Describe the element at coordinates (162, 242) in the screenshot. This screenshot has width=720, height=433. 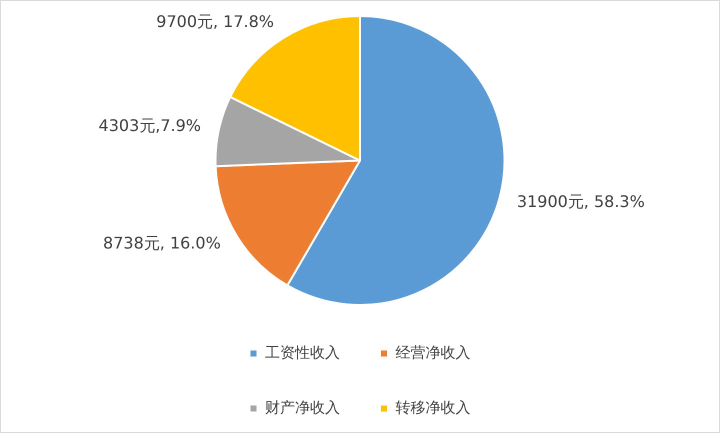
I see `data-label: 8738元, 16.0%` at that location.